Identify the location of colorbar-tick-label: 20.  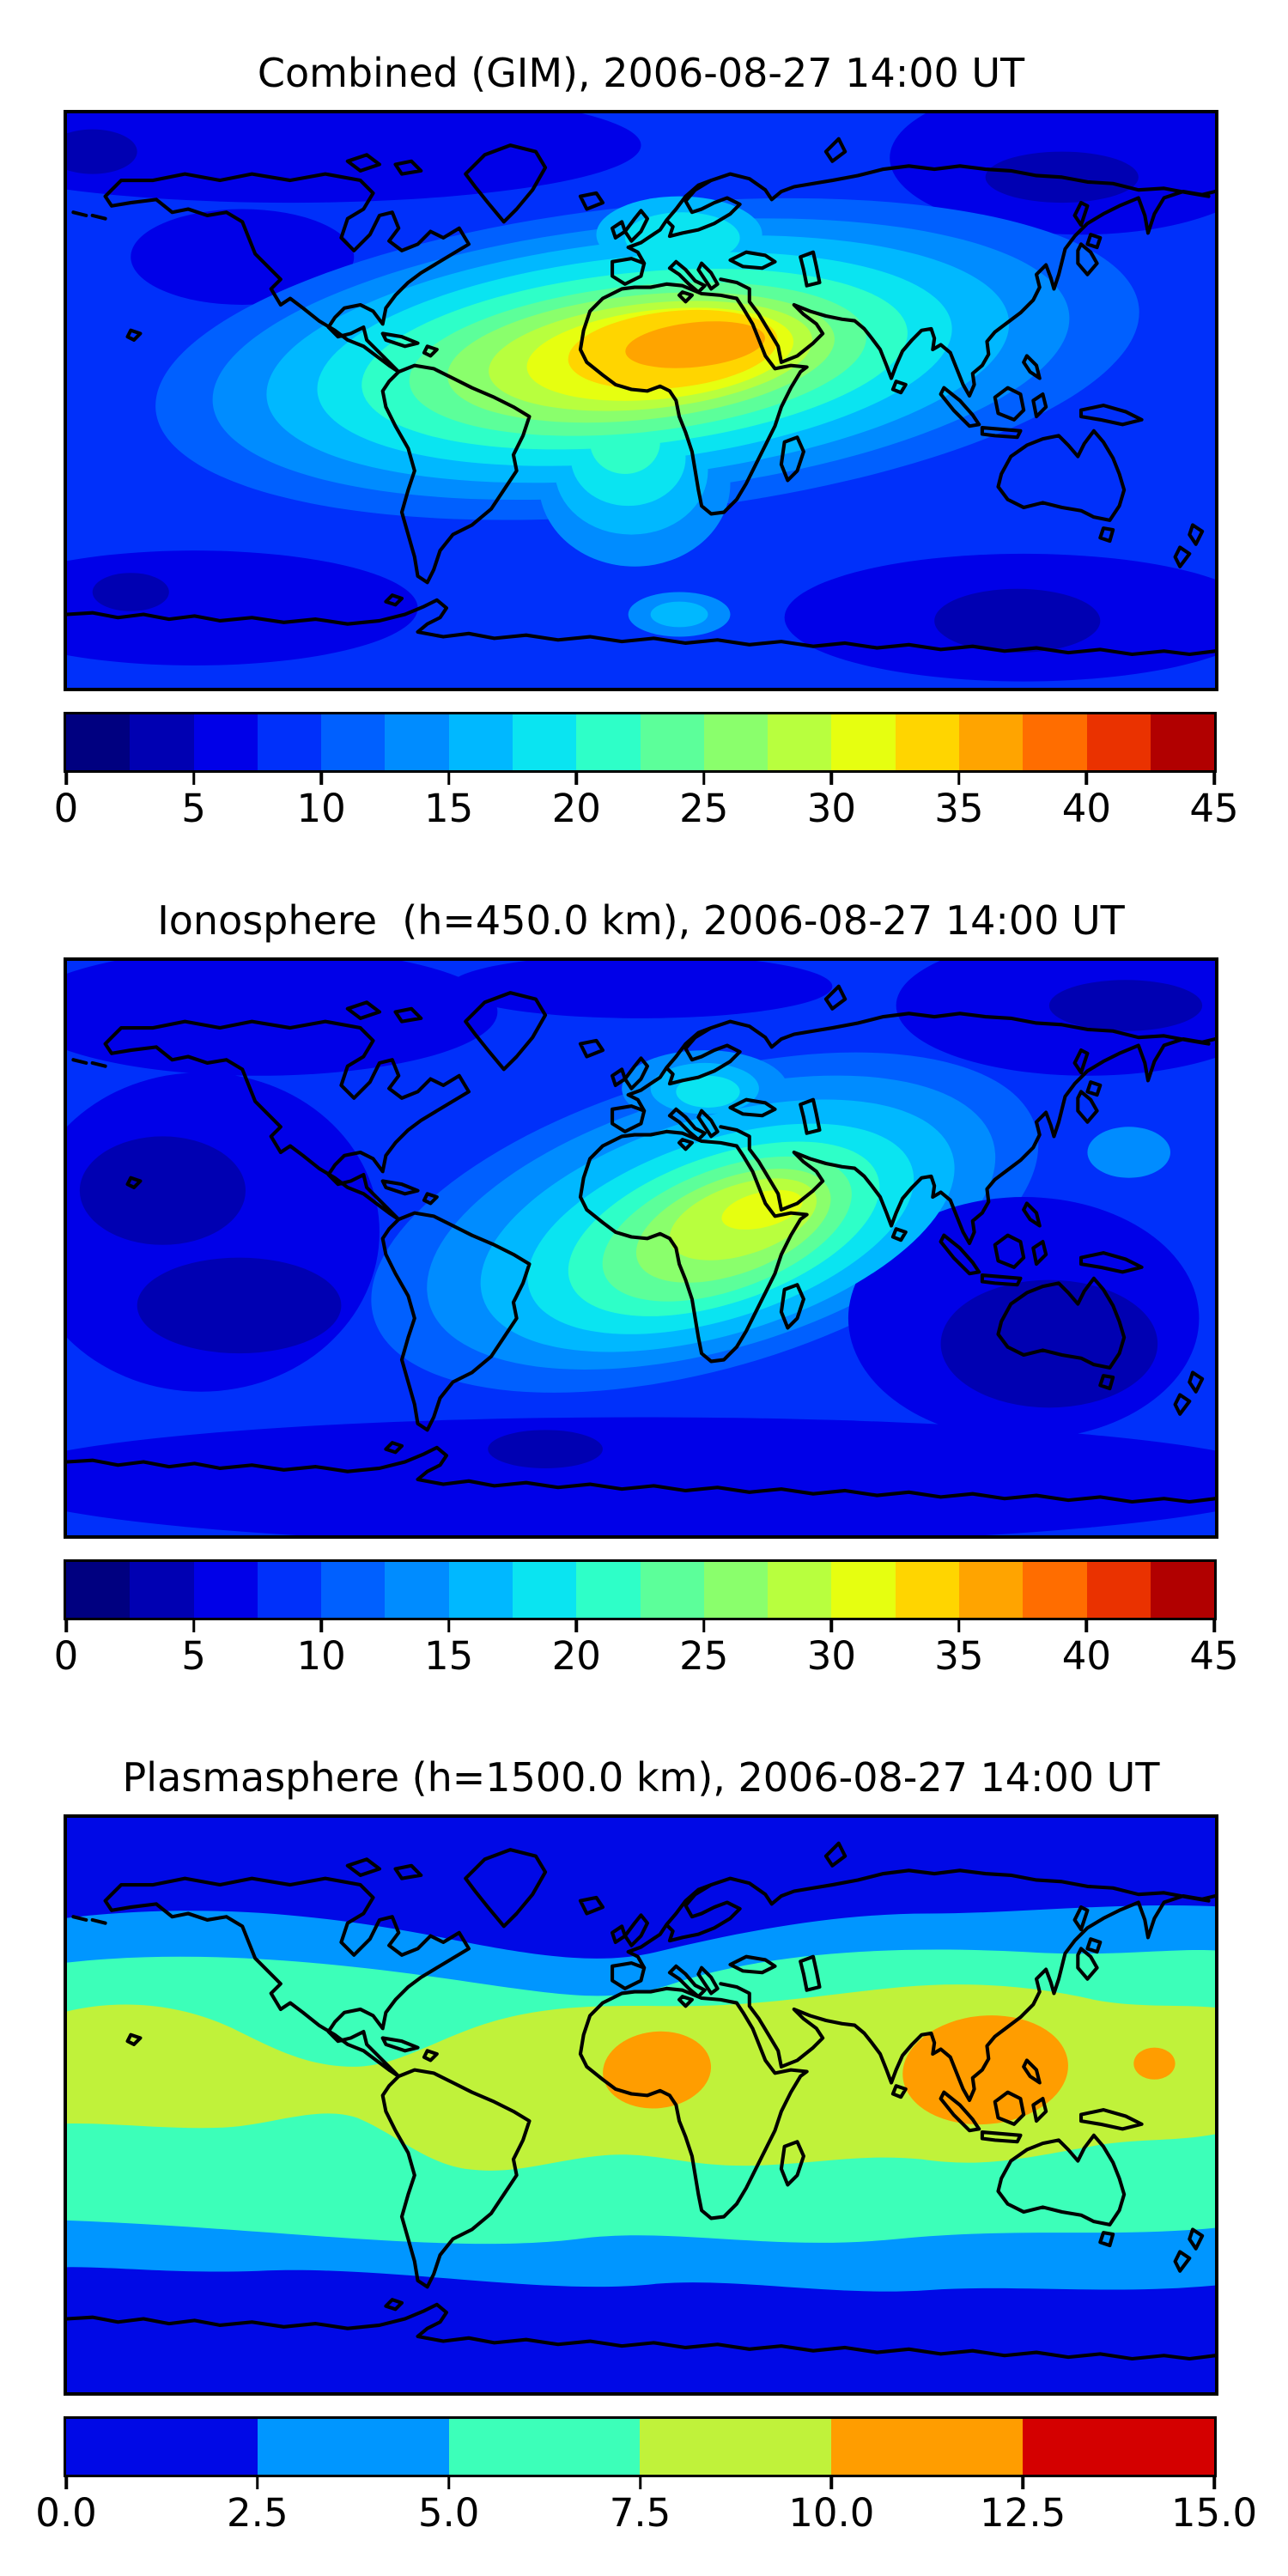
(576, 808).